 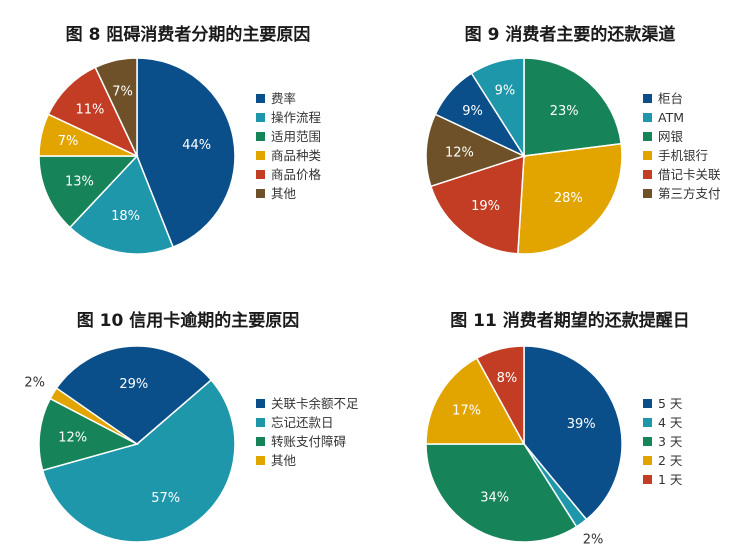 I want to click on legend-label: 操作流程, so click(x=296, y=117).